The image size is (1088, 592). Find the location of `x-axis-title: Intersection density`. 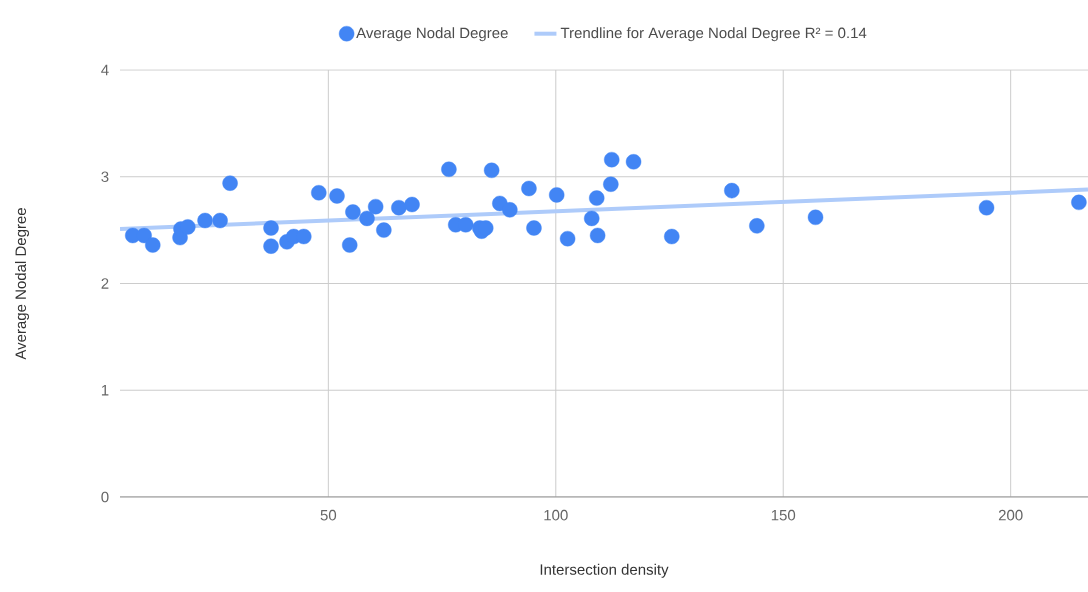

x-axis-title: Intersection density is located at coordinates (604, 570).